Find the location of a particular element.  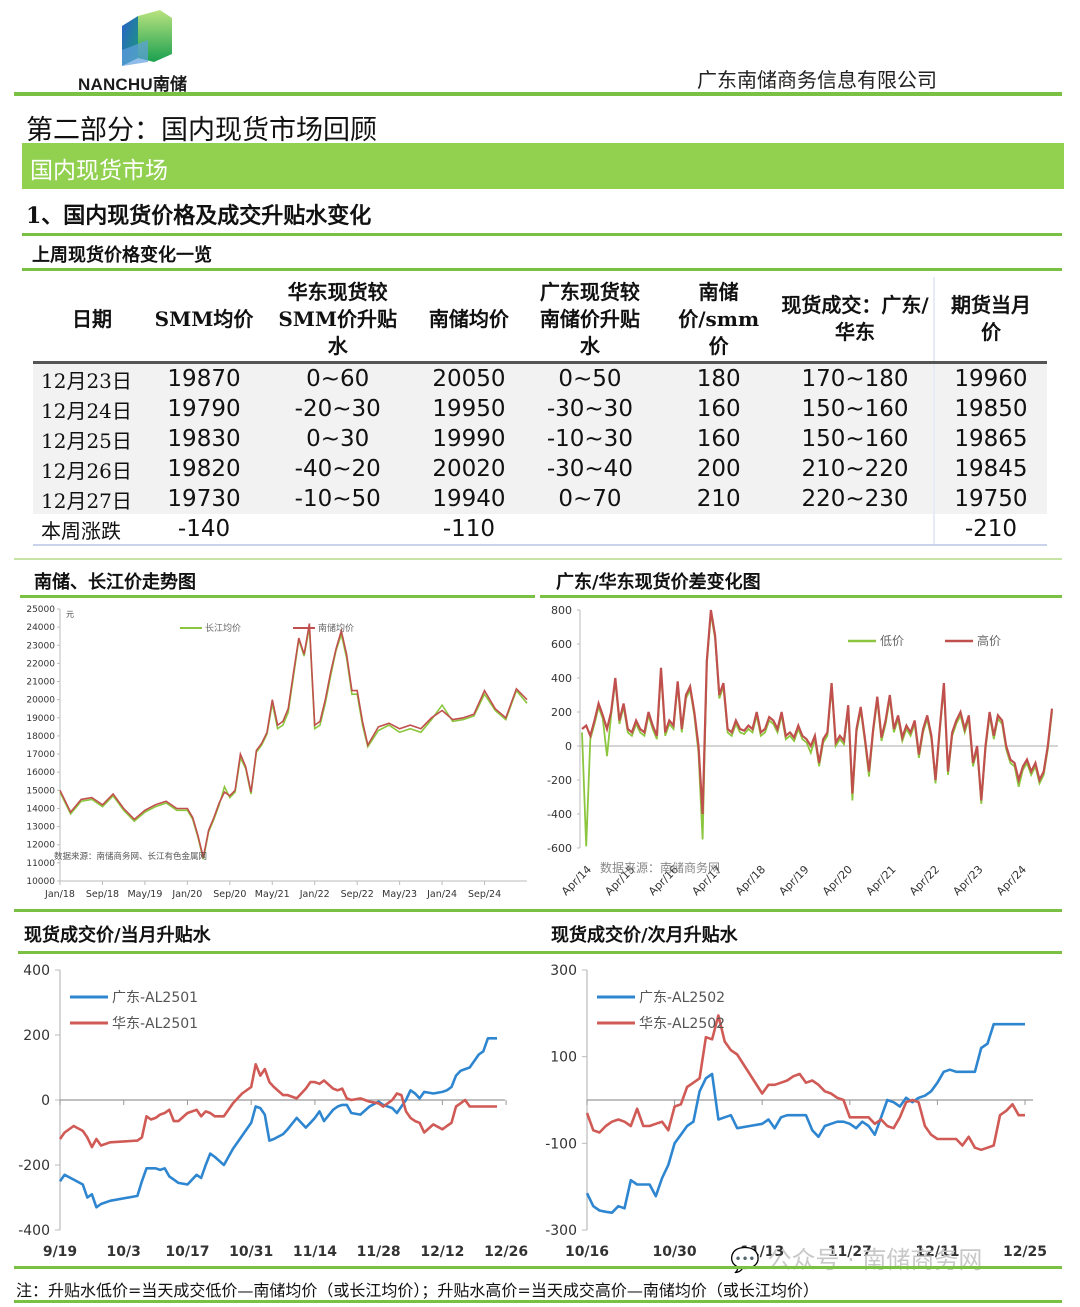

svg-text: Jan/22 is located at coordinates (314, 894).